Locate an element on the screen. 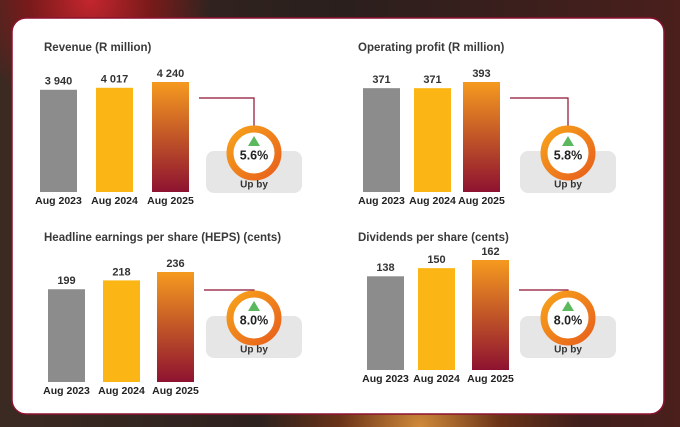 The height and width of the screenshot is (427, 680). value-label: 3 940 is located at coordinates (59, 82).